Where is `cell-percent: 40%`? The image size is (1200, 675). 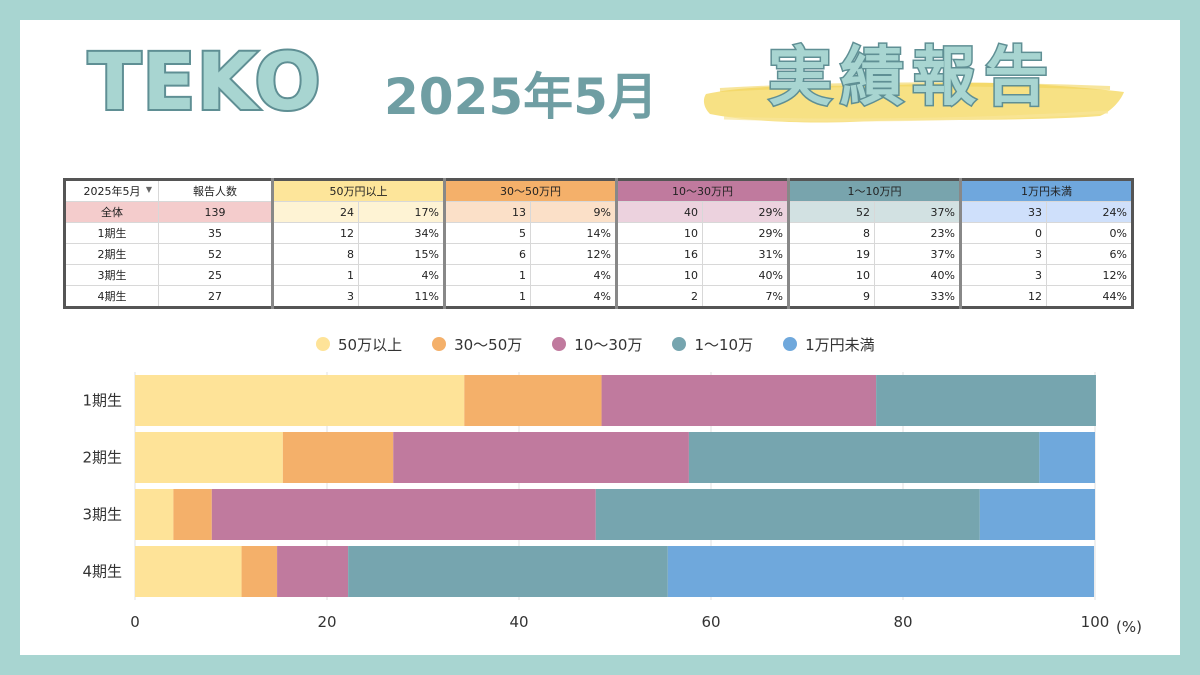
cell-percent: 40% is located at coordinates (917, 275).